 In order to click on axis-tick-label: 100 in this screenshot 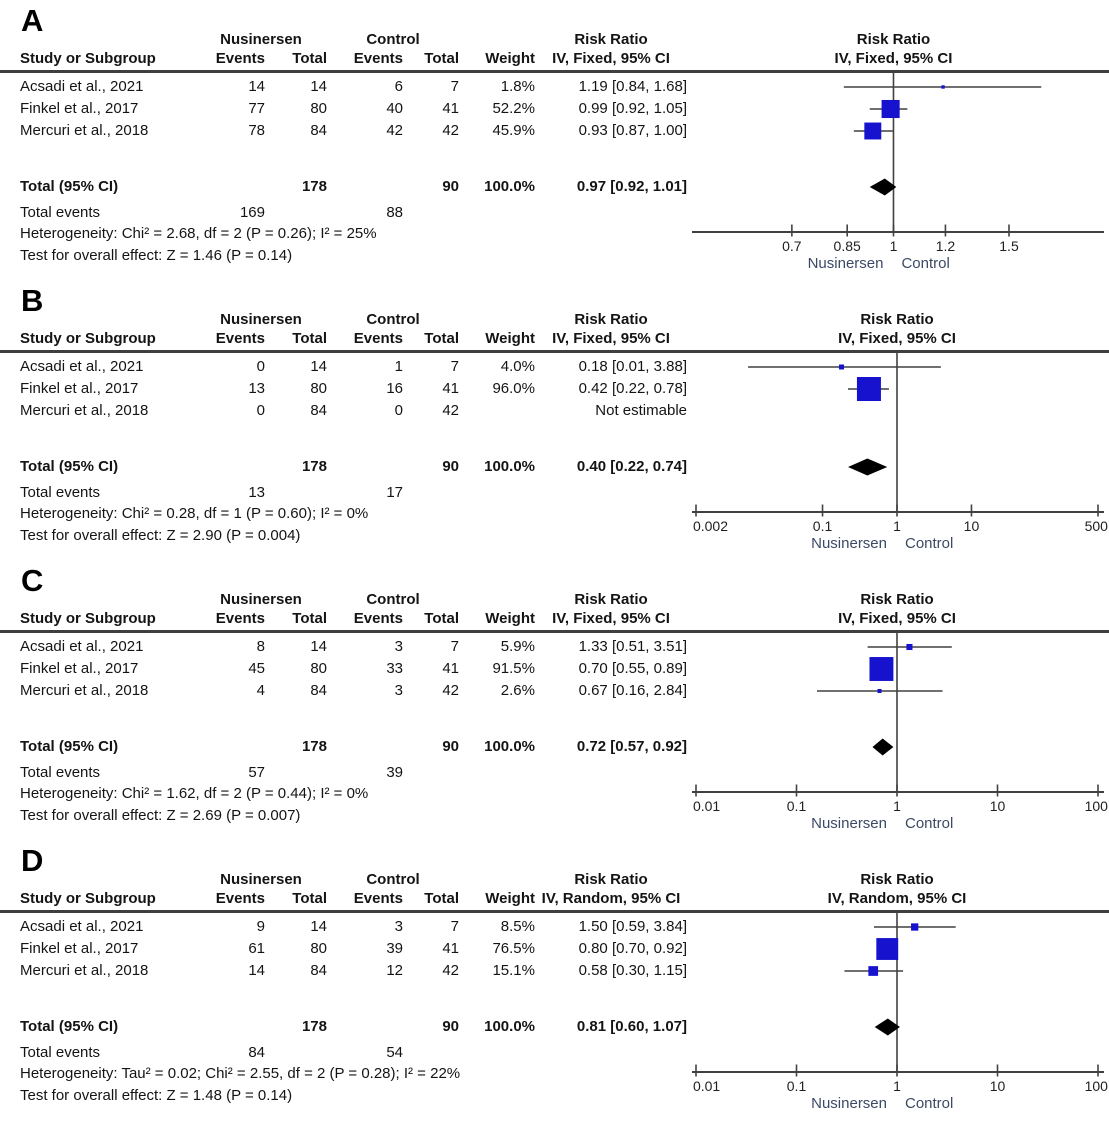, I will do `click(1097, 1086)`.